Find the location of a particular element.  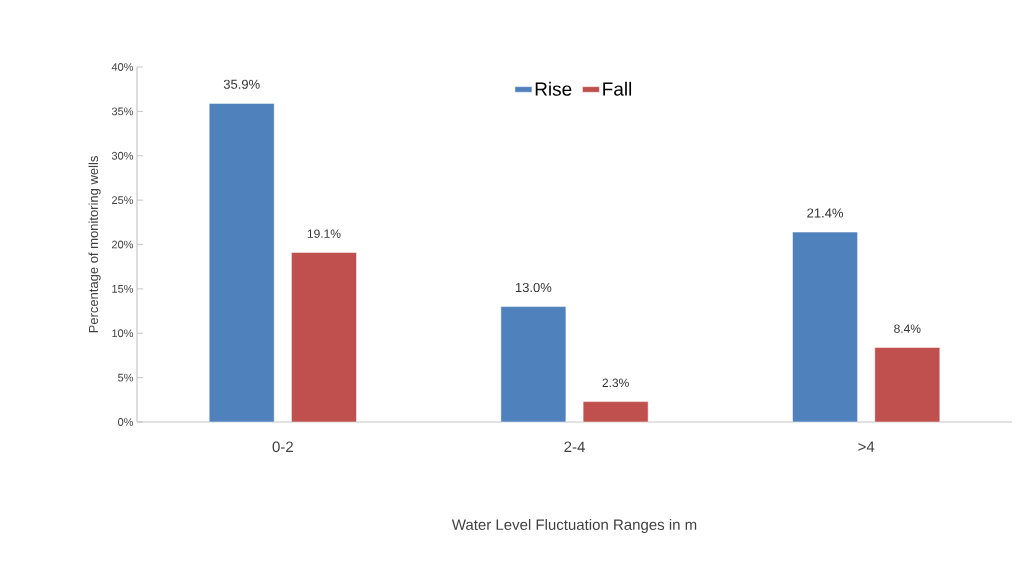

y-tick-label: 20% is located at coordinates (123, 244).